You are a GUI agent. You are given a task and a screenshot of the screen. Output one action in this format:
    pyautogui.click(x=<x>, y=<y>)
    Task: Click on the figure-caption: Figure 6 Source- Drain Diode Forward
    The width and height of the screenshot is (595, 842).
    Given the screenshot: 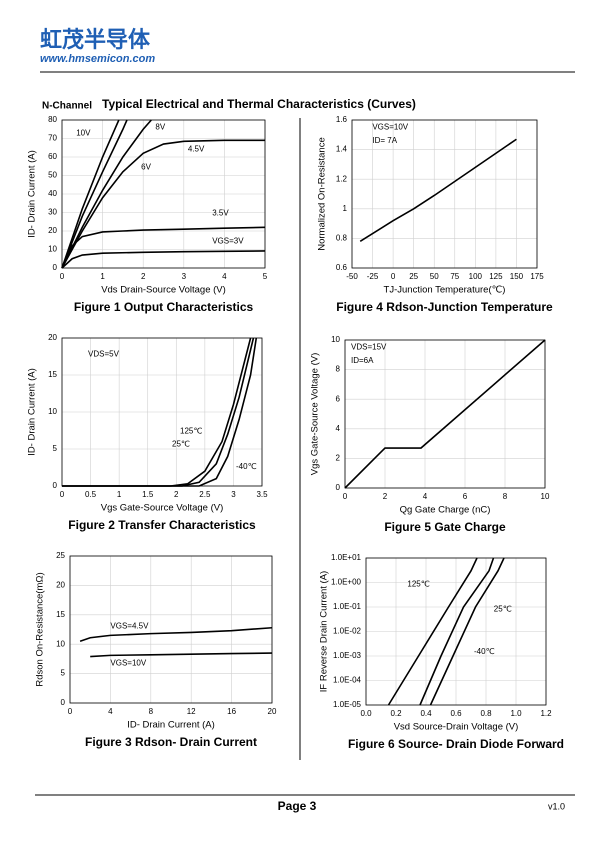 What is the action you would take?
    pyautogui.click(x=456, y=744)
    